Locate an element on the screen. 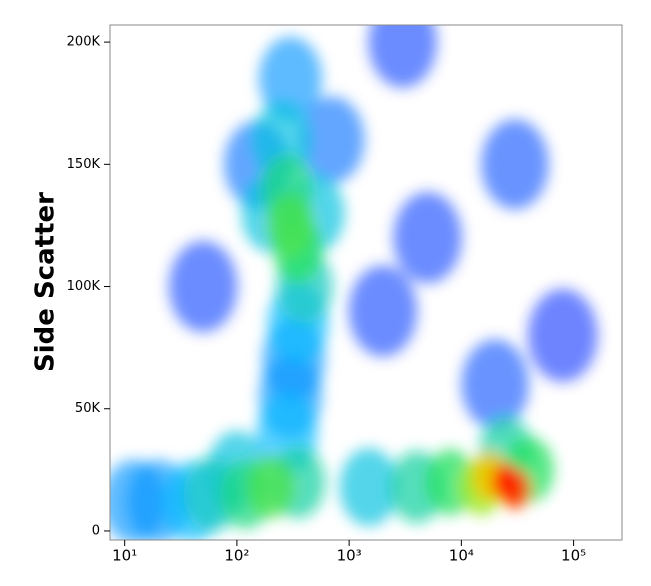 This screenshot has height=586, width=651. x-tick-label: 10⁴ is located at coordinates (461, 556).